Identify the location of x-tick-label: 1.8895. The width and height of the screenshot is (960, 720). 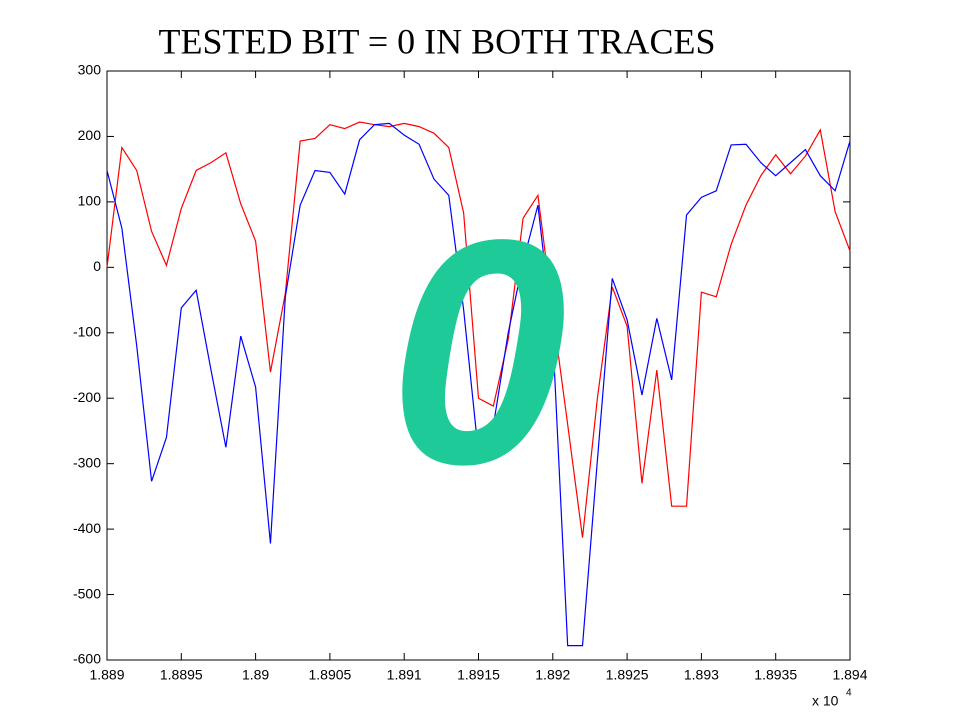
(181, 675).